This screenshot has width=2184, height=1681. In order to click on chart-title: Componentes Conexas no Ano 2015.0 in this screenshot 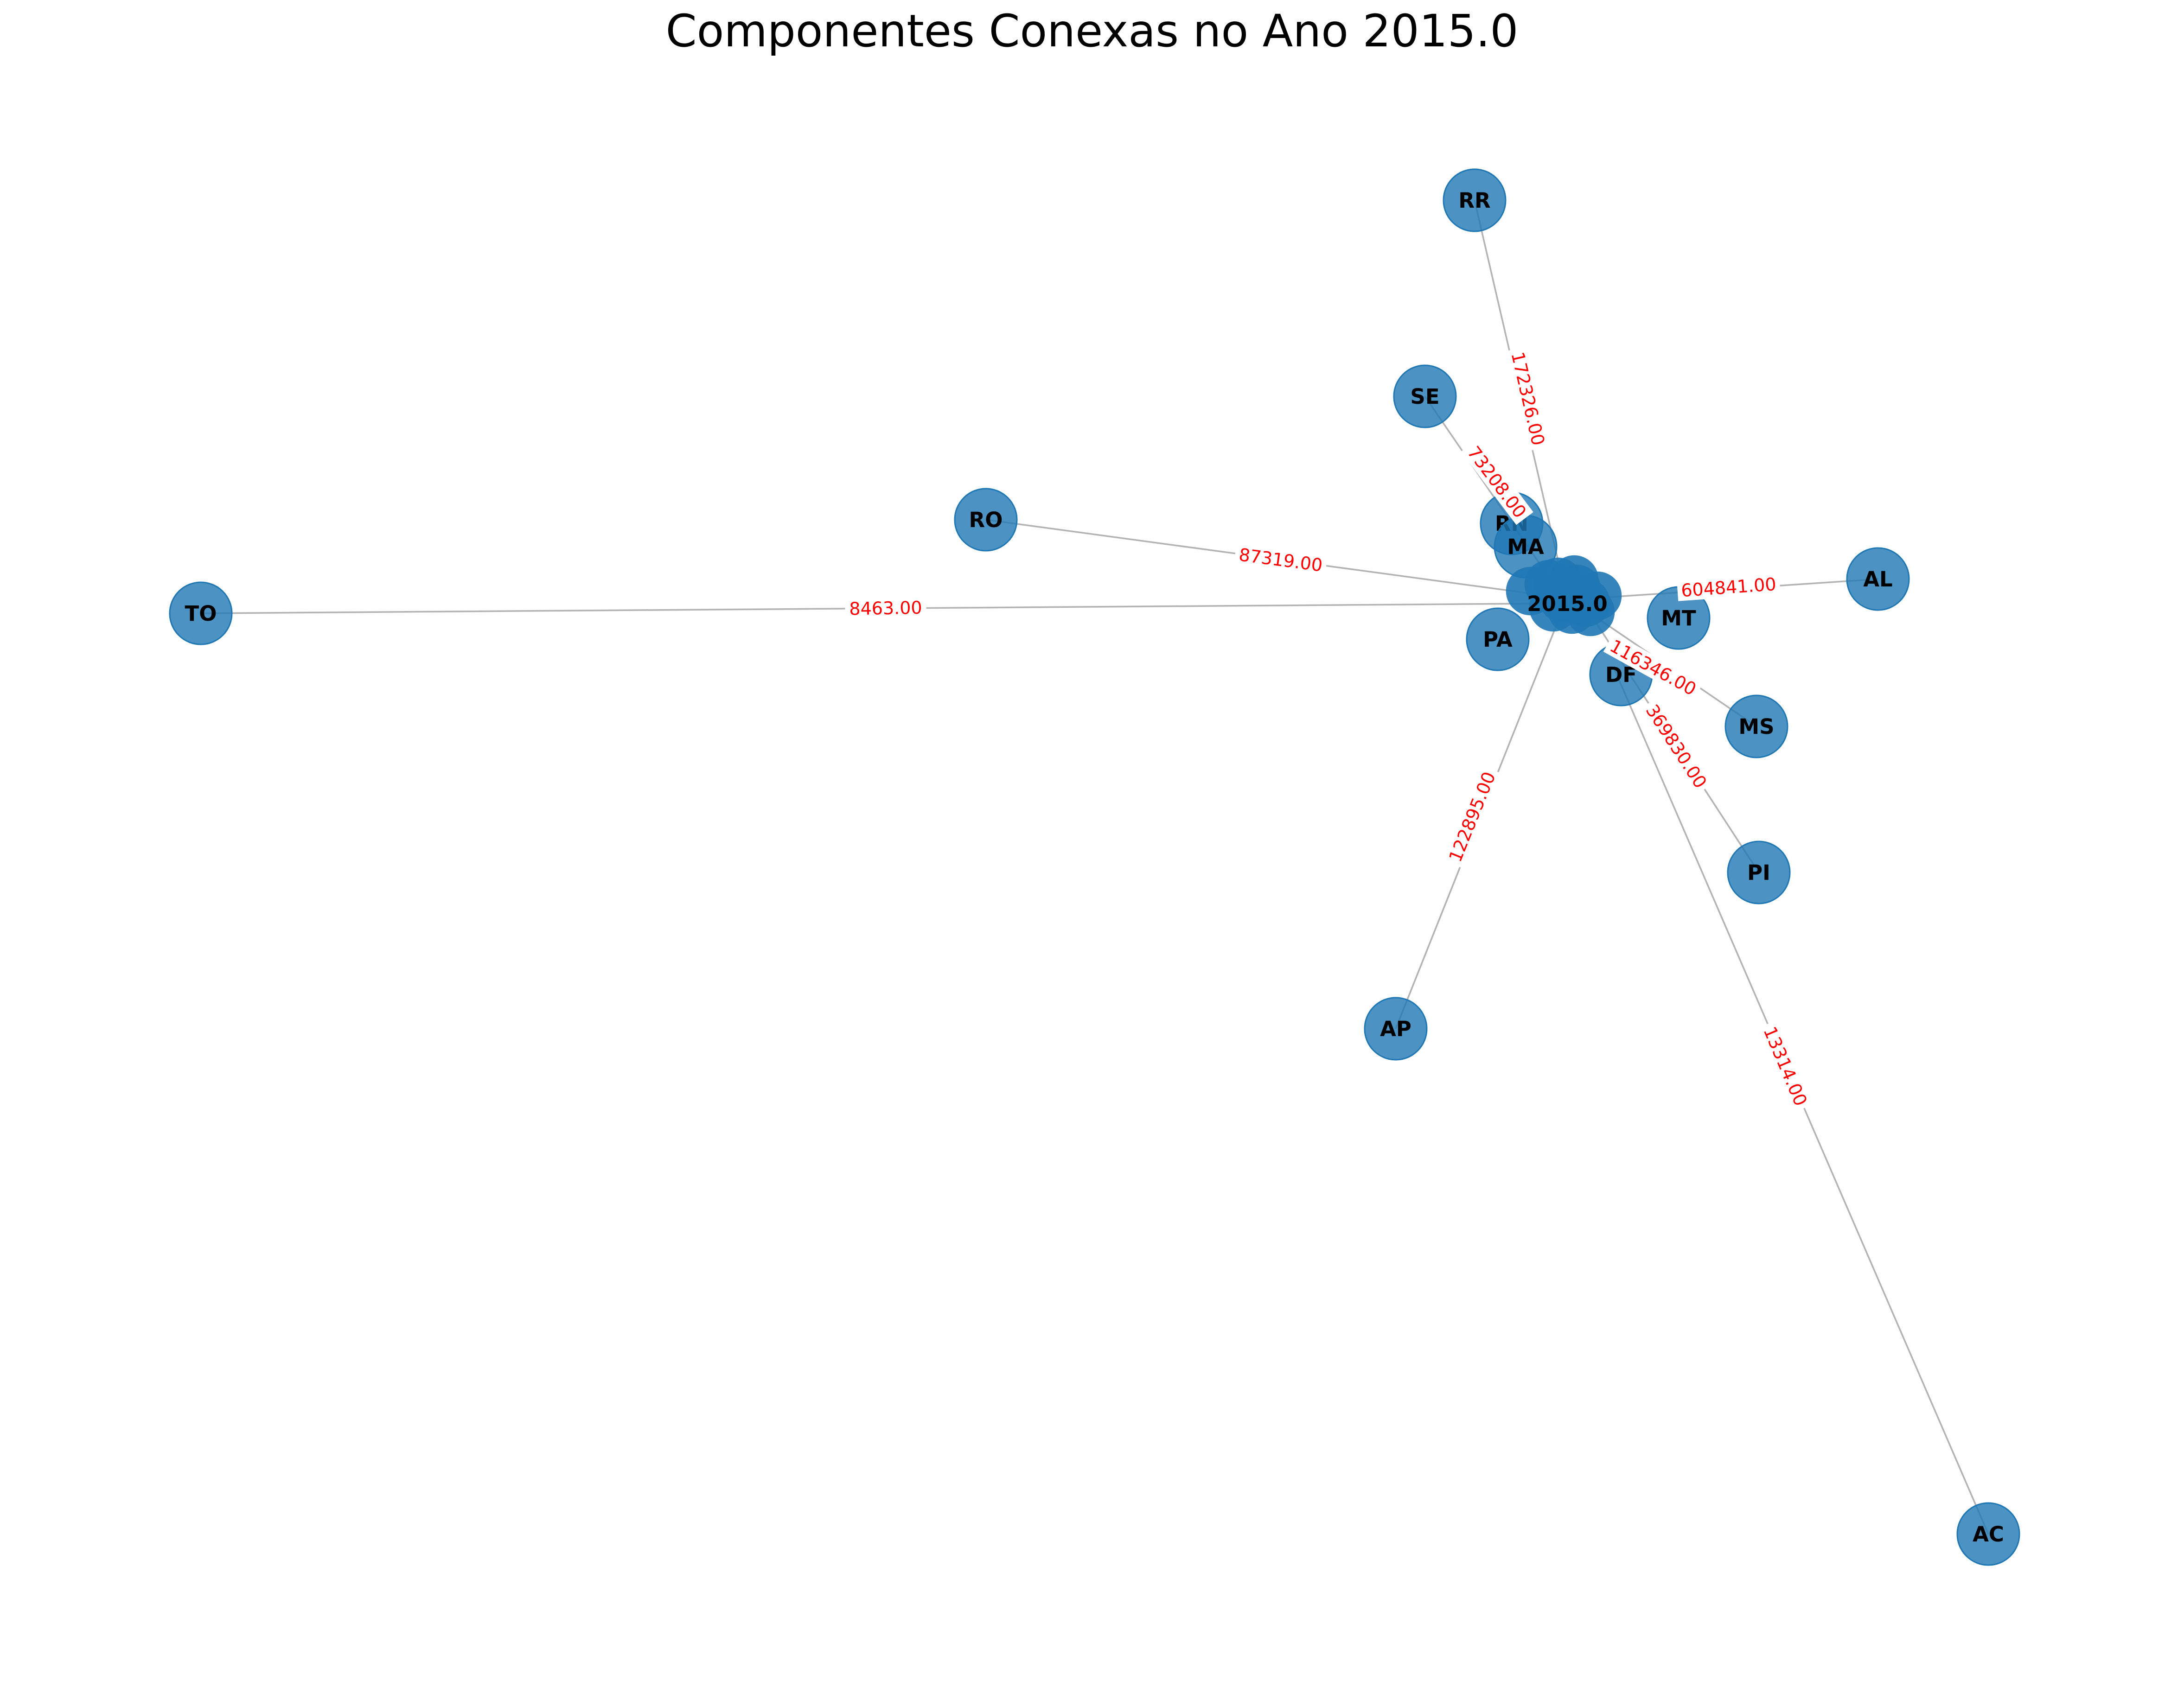, I will do `click(1092, 31)`.